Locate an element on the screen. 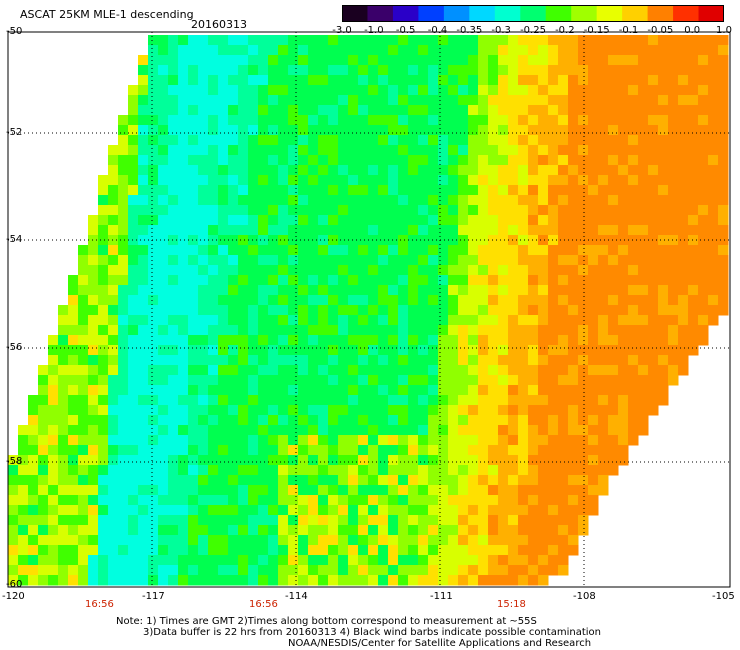  colorbar-segment is located at coordinates (584, 13).